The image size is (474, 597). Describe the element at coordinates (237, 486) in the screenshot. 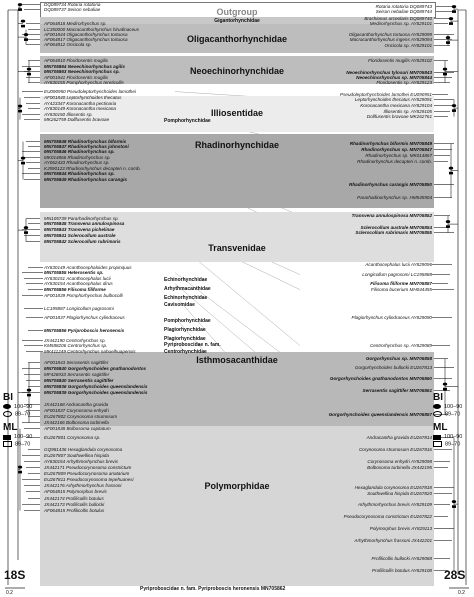

I see `family-label-polymorphidae: Polymorphidae` at that location.